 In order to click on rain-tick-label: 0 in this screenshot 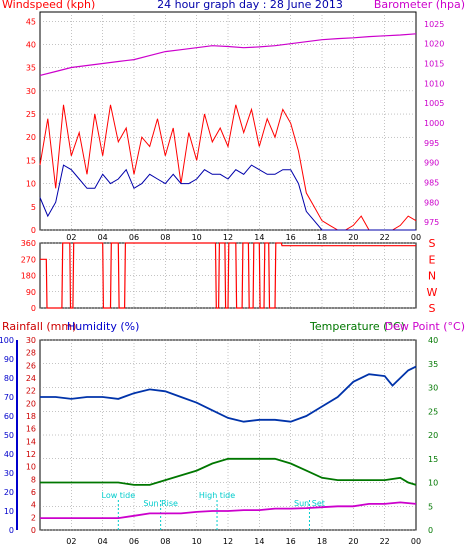, I will do `click(33, 530)`.